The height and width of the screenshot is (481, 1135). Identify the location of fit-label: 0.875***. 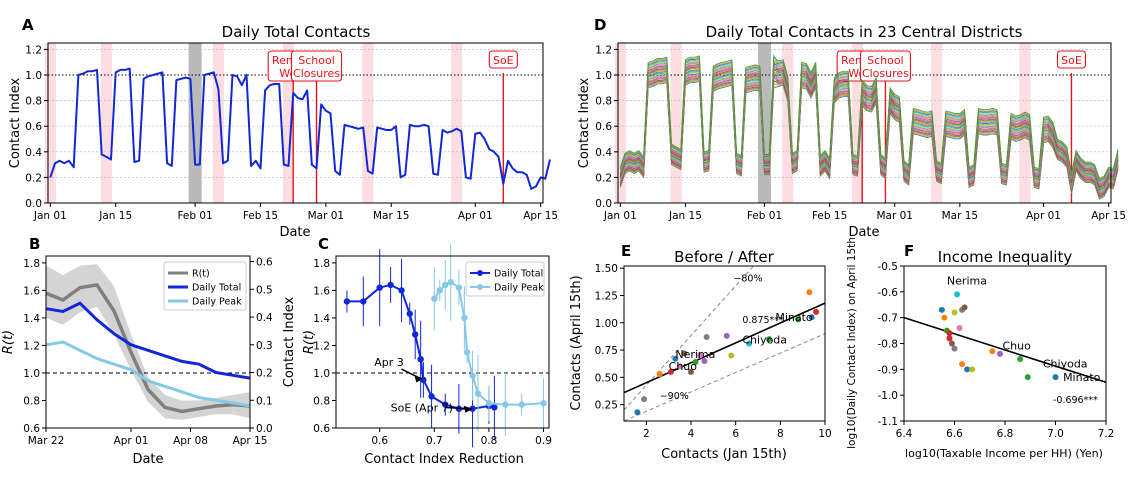
(763, 320).